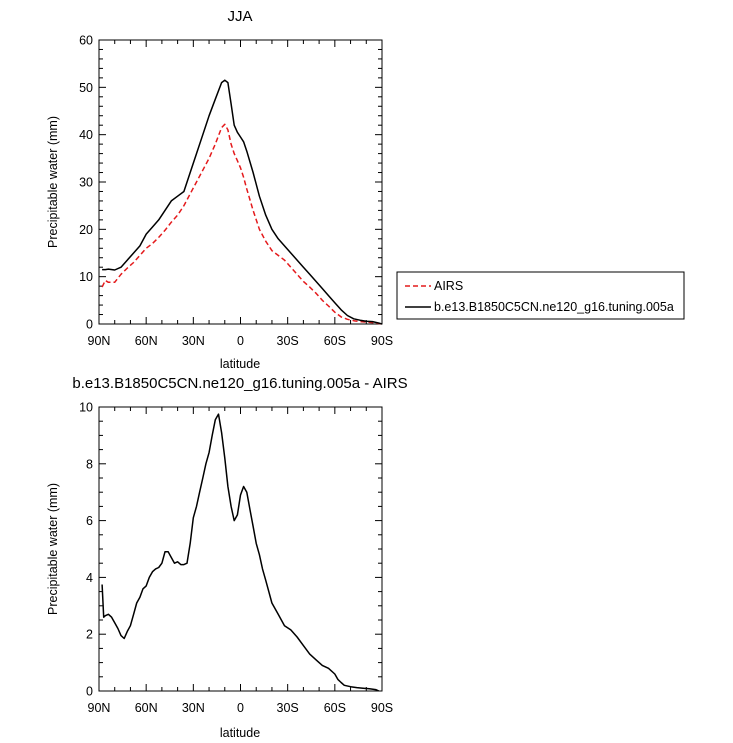  What do you see at coordinates (89, 578) in the screenshot?
I see `y-tick-label: 4` at bounding box center [89, 578].